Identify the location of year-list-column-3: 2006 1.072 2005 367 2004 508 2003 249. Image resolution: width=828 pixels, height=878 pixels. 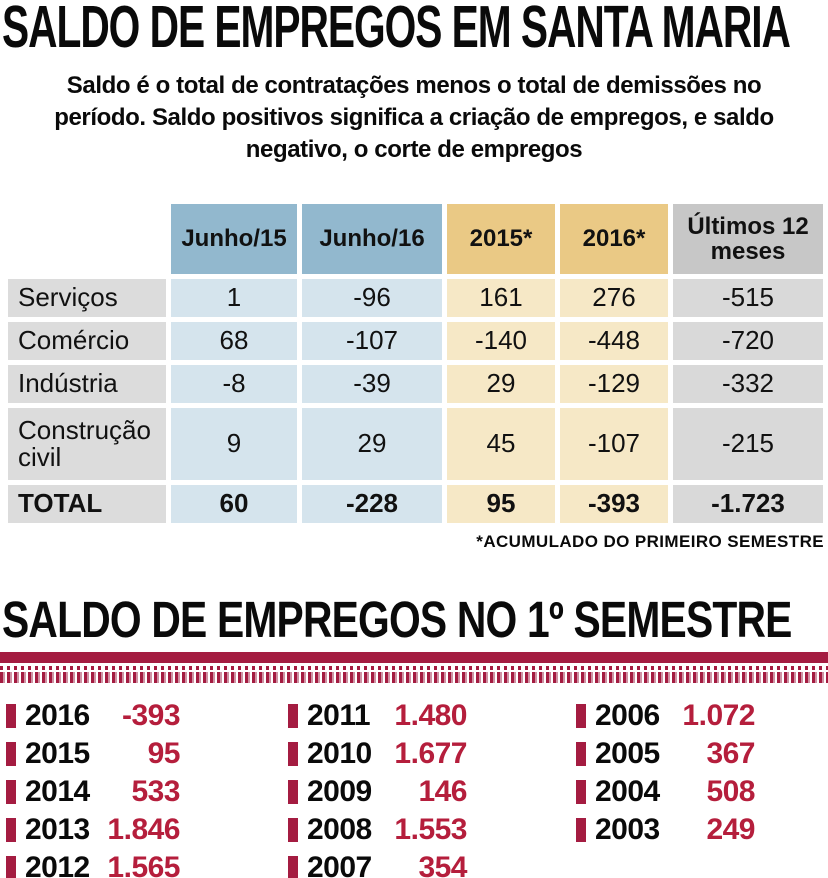
(665, 773).